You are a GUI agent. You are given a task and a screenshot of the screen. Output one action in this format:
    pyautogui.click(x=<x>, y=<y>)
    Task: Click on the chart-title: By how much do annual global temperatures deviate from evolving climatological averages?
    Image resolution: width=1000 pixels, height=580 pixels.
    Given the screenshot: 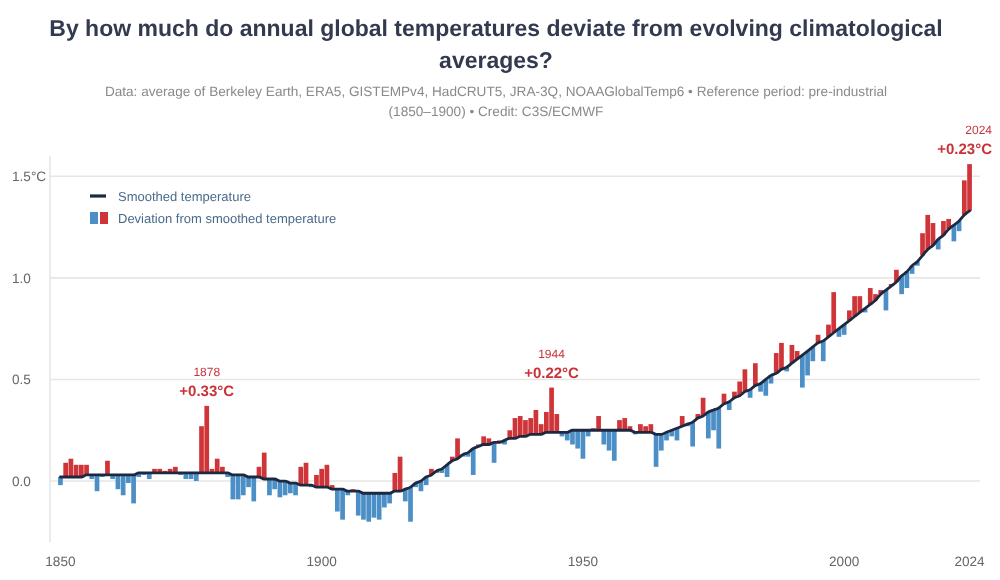 What is the action you would take?
    pyautogui.click(x=496, y=46)
    